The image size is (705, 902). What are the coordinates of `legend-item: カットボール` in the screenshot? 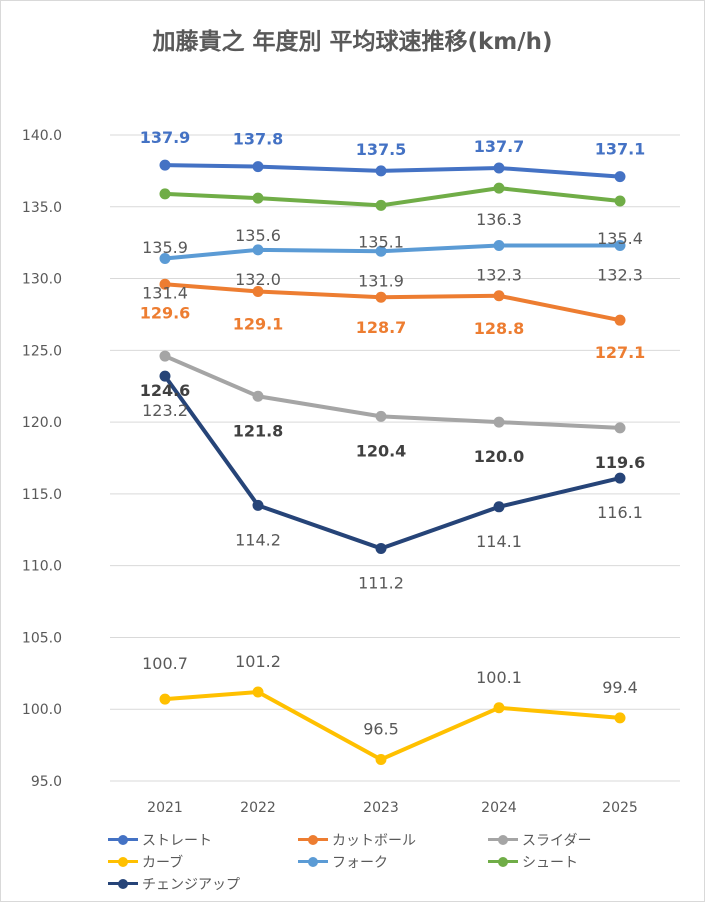 It's located at (357, 840).